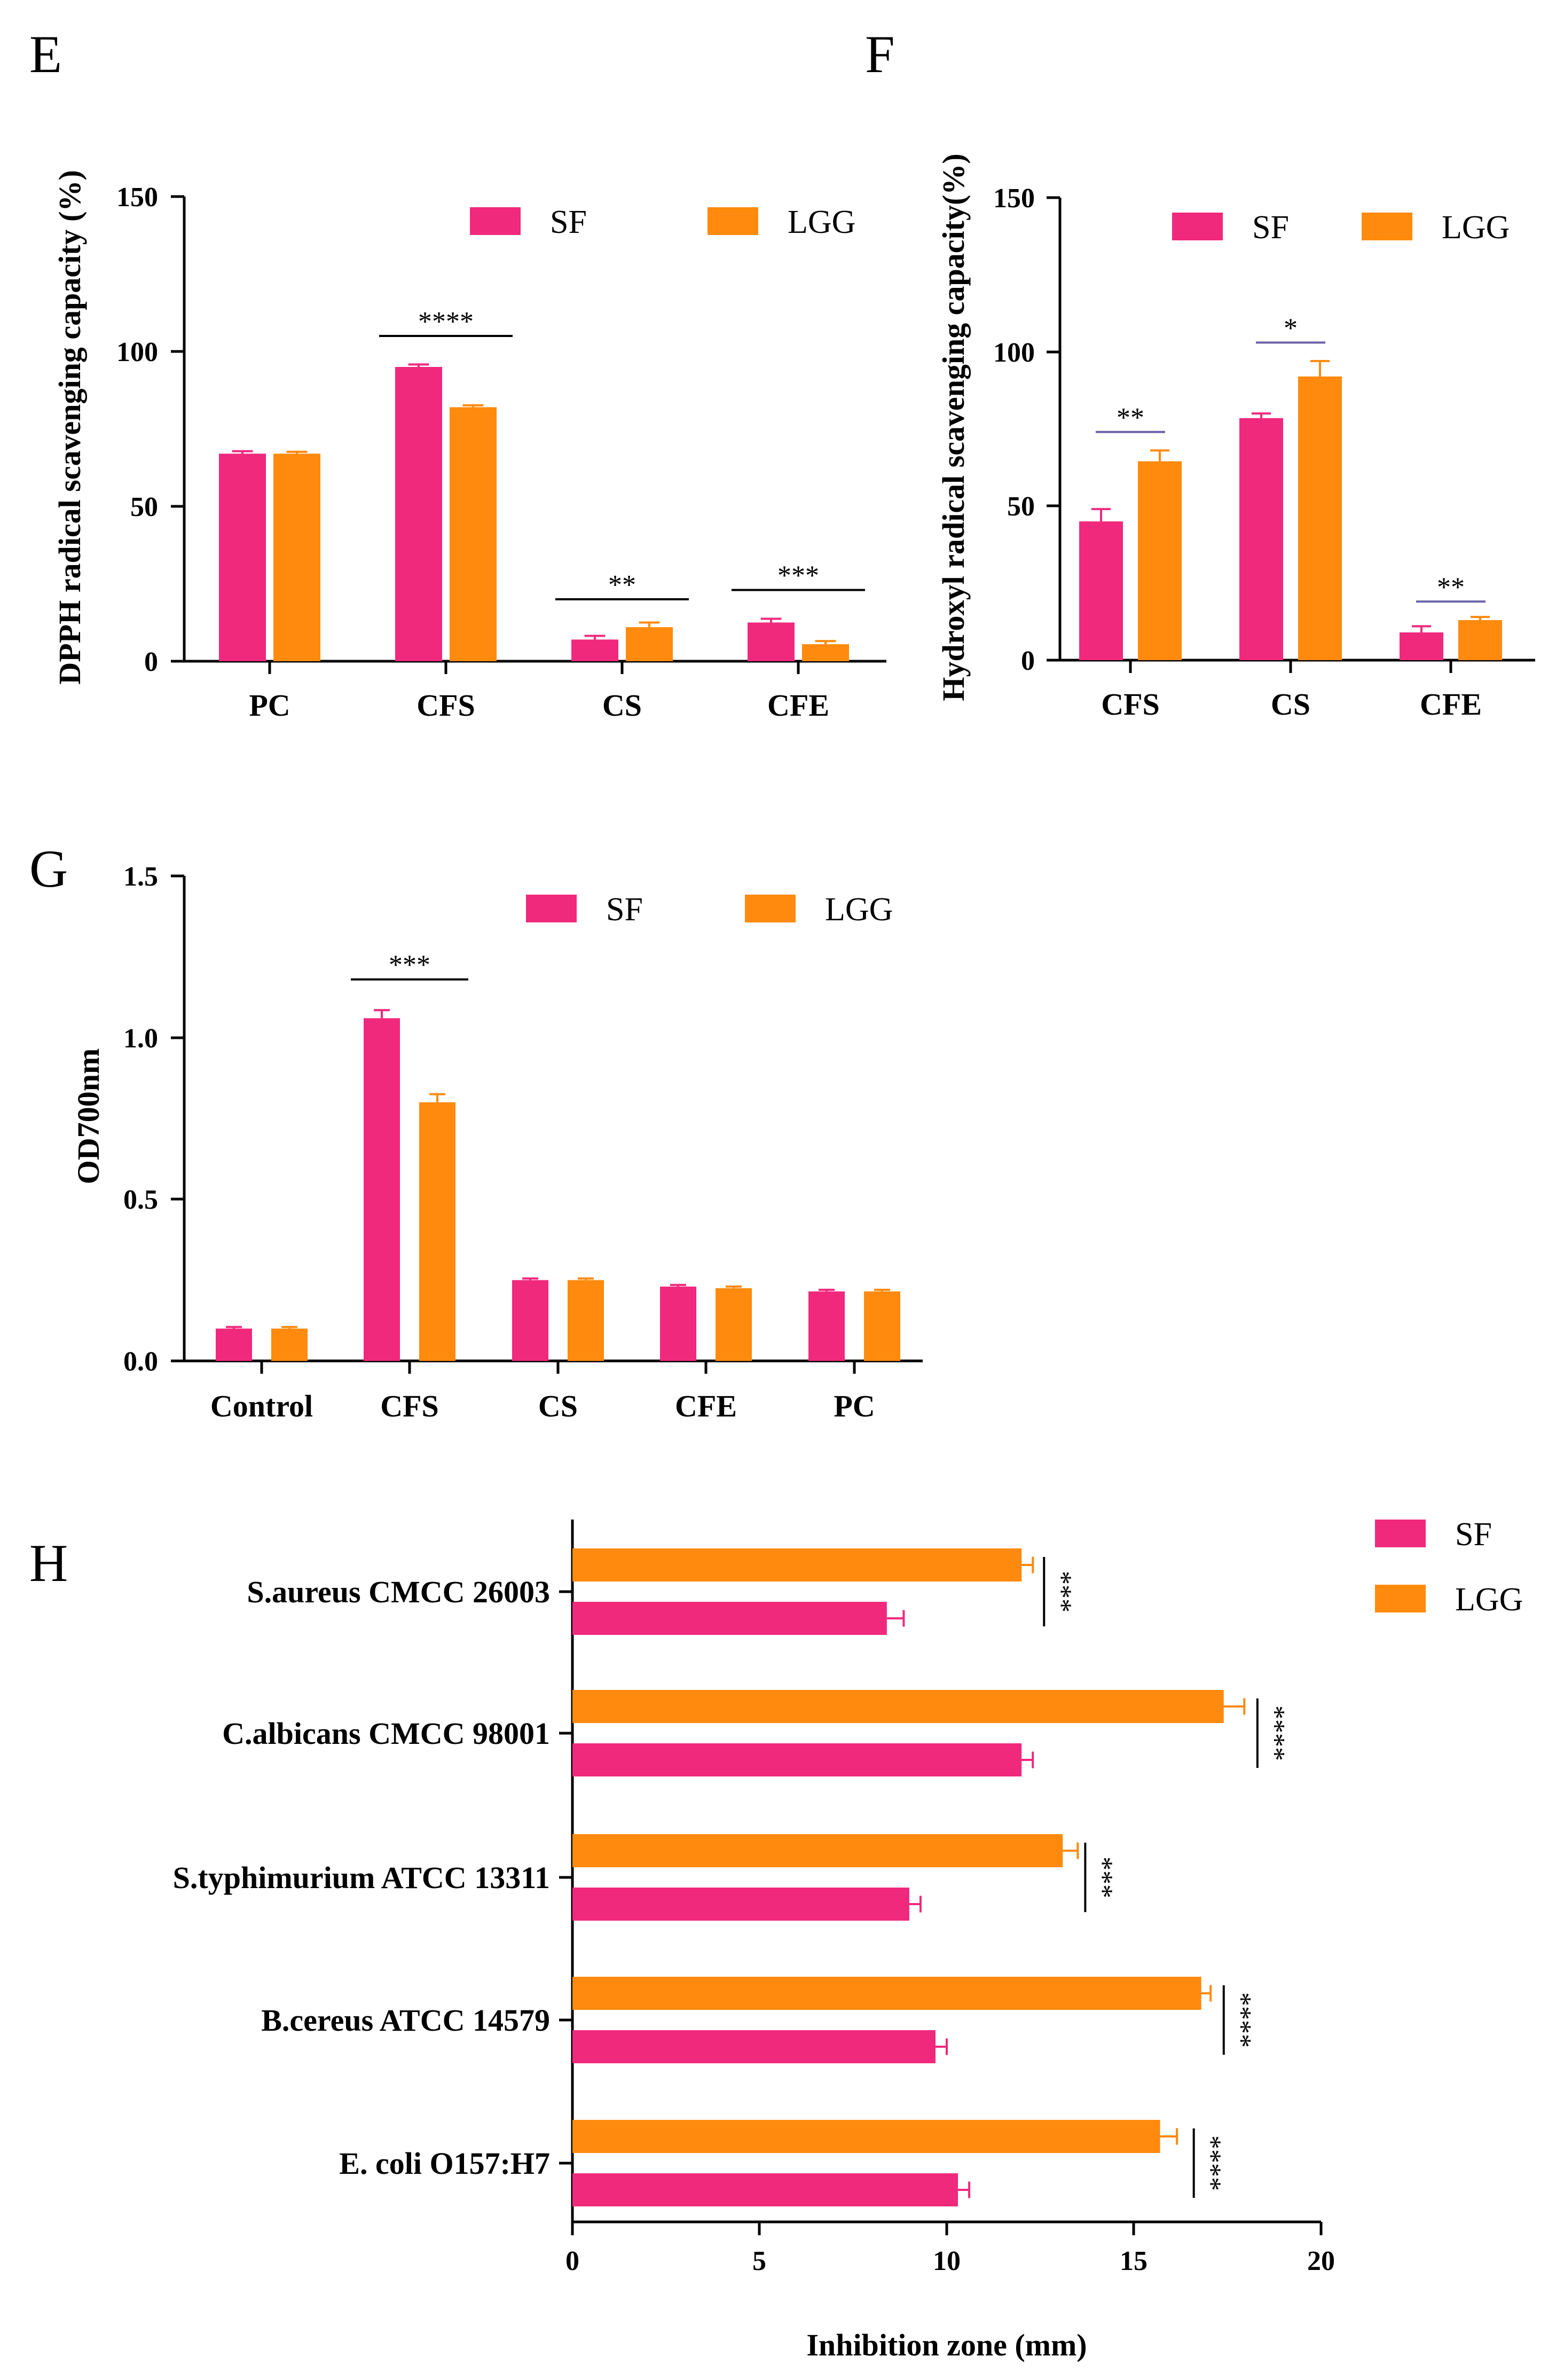  What do you see at coordinates (140, 1361) in the screenshot?
I see `y-tick-label: 0.0` at bounding box center [140, 1361].